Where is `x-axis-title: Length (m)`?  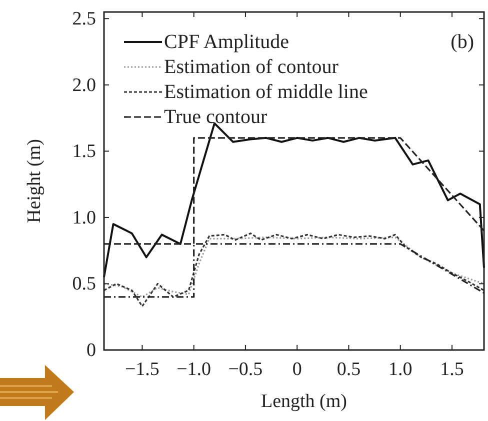 x-axis-title: Length (m) is located at coordinates (304, 401).